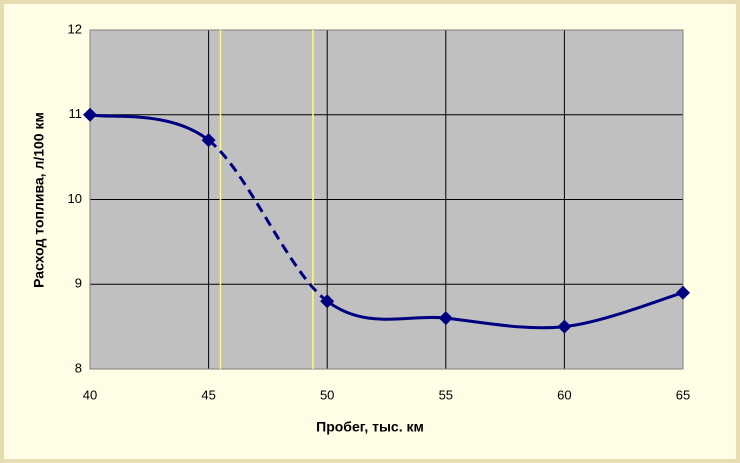  I want to click on x-tick-label: 40, so click(90, 394).